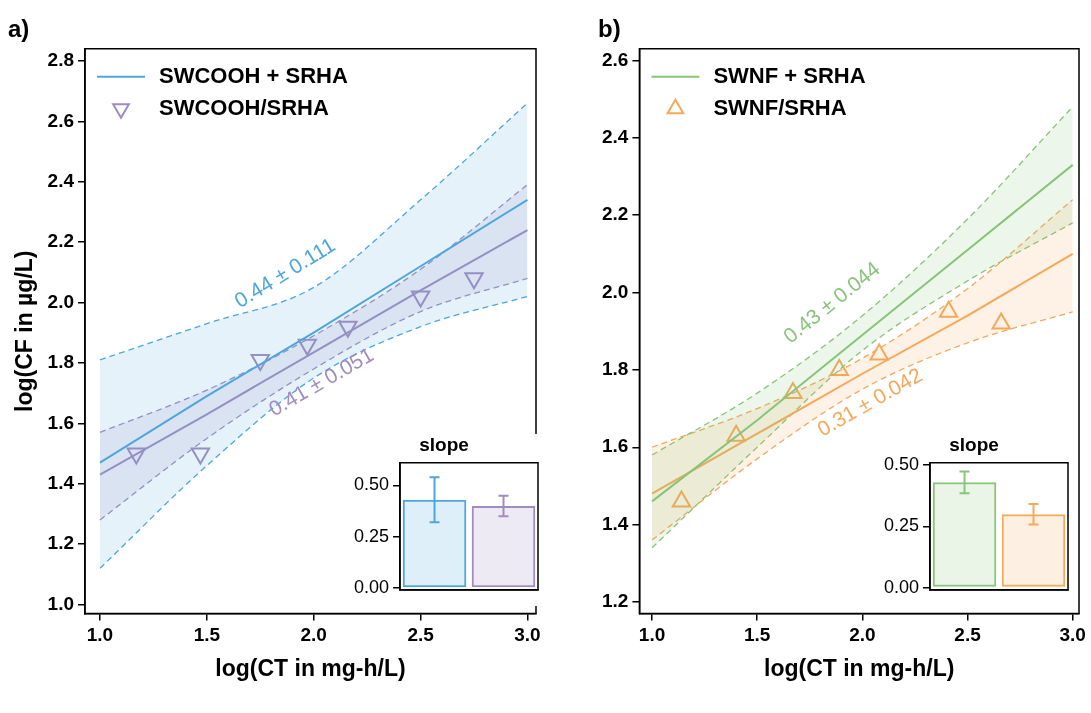 The height and width of the screenshot is (713, 1091). I want to click on chart-title: a), so click(19, 29).